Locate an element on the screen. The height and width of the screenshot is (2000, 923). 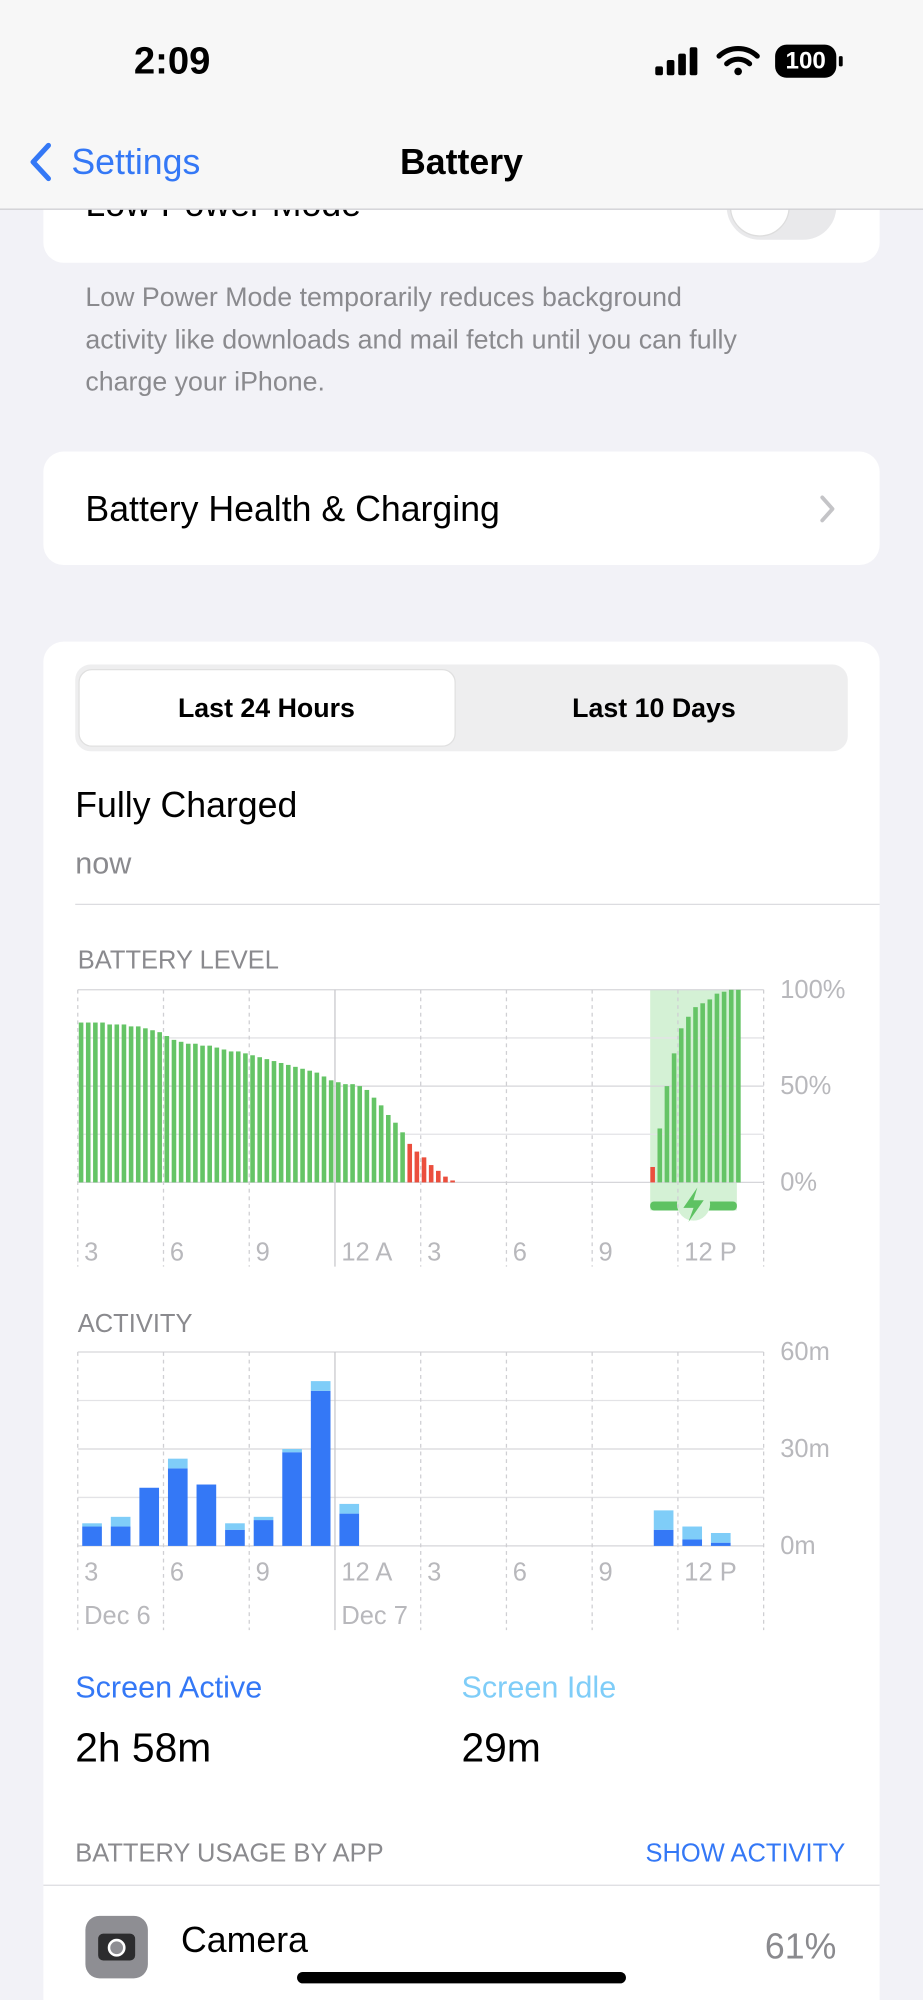
back-chevron is located at coordinates (40, 162).